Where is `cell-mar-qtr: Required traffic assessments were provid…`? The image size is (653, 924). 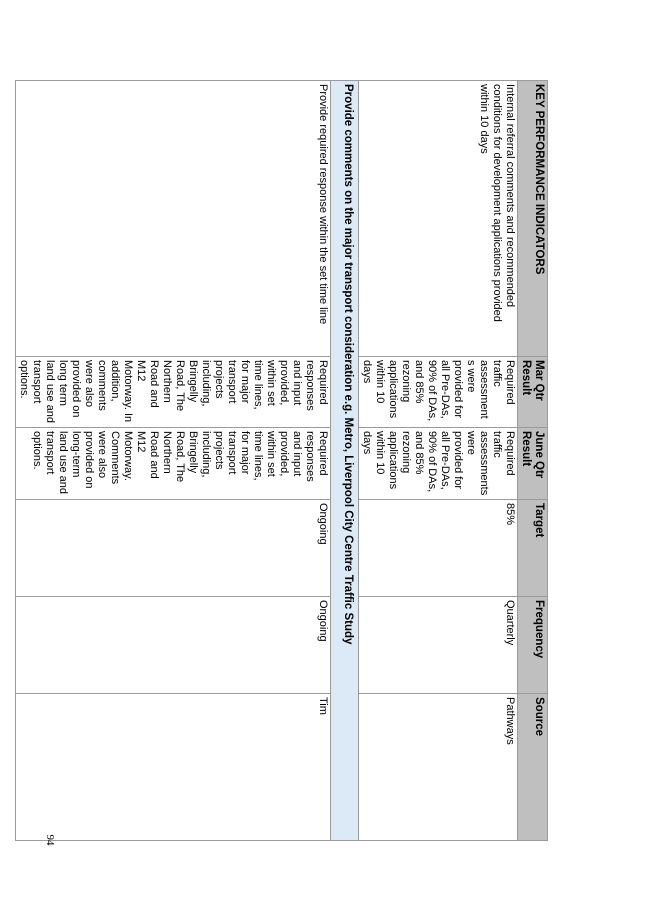 cell-mar-qtr: Required traffic assessments were provid… is located at coordinates (438, 392).